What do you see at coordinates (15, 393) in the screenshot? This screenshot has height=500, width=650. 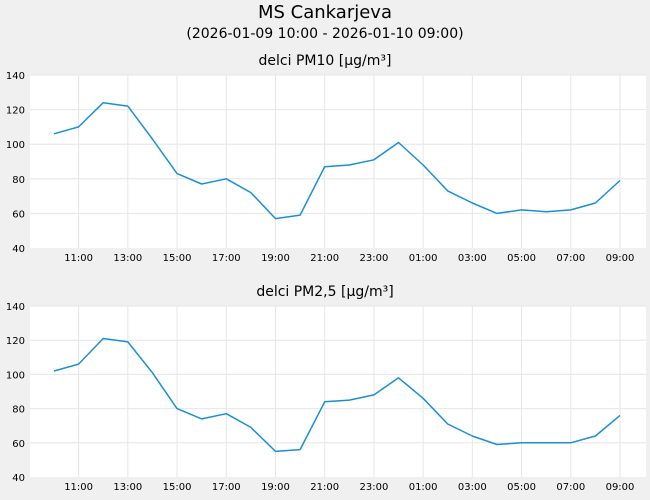 I see `pm25-y-axis: 40 60 80 100 120 140` at bounding box center [15, 393].